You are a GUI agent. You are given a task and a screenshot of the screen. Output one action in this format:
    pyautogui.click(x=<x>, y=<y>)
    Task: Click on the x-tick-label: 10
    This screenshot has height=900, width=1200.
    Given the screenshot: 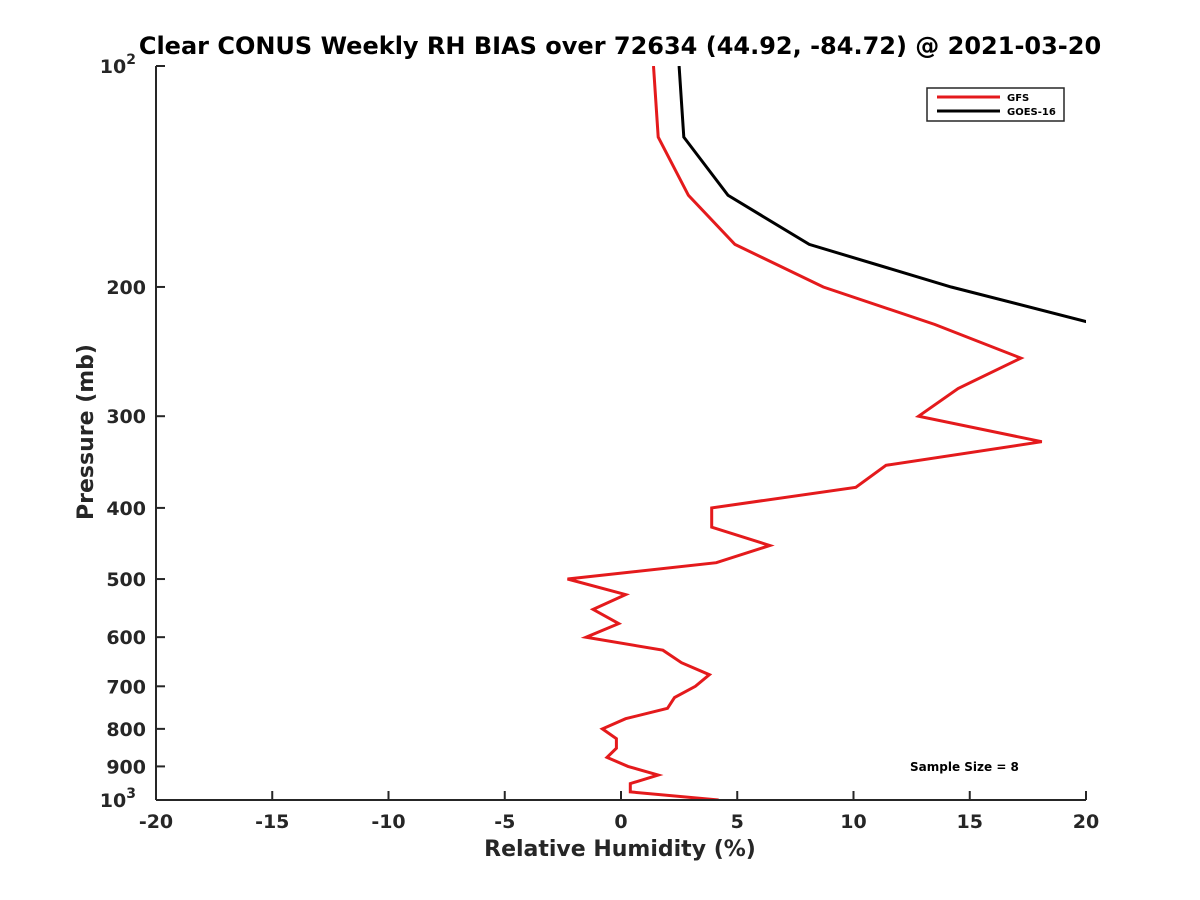 What is the action you would take?
    pyautogui.click(x=853, y=822)
    